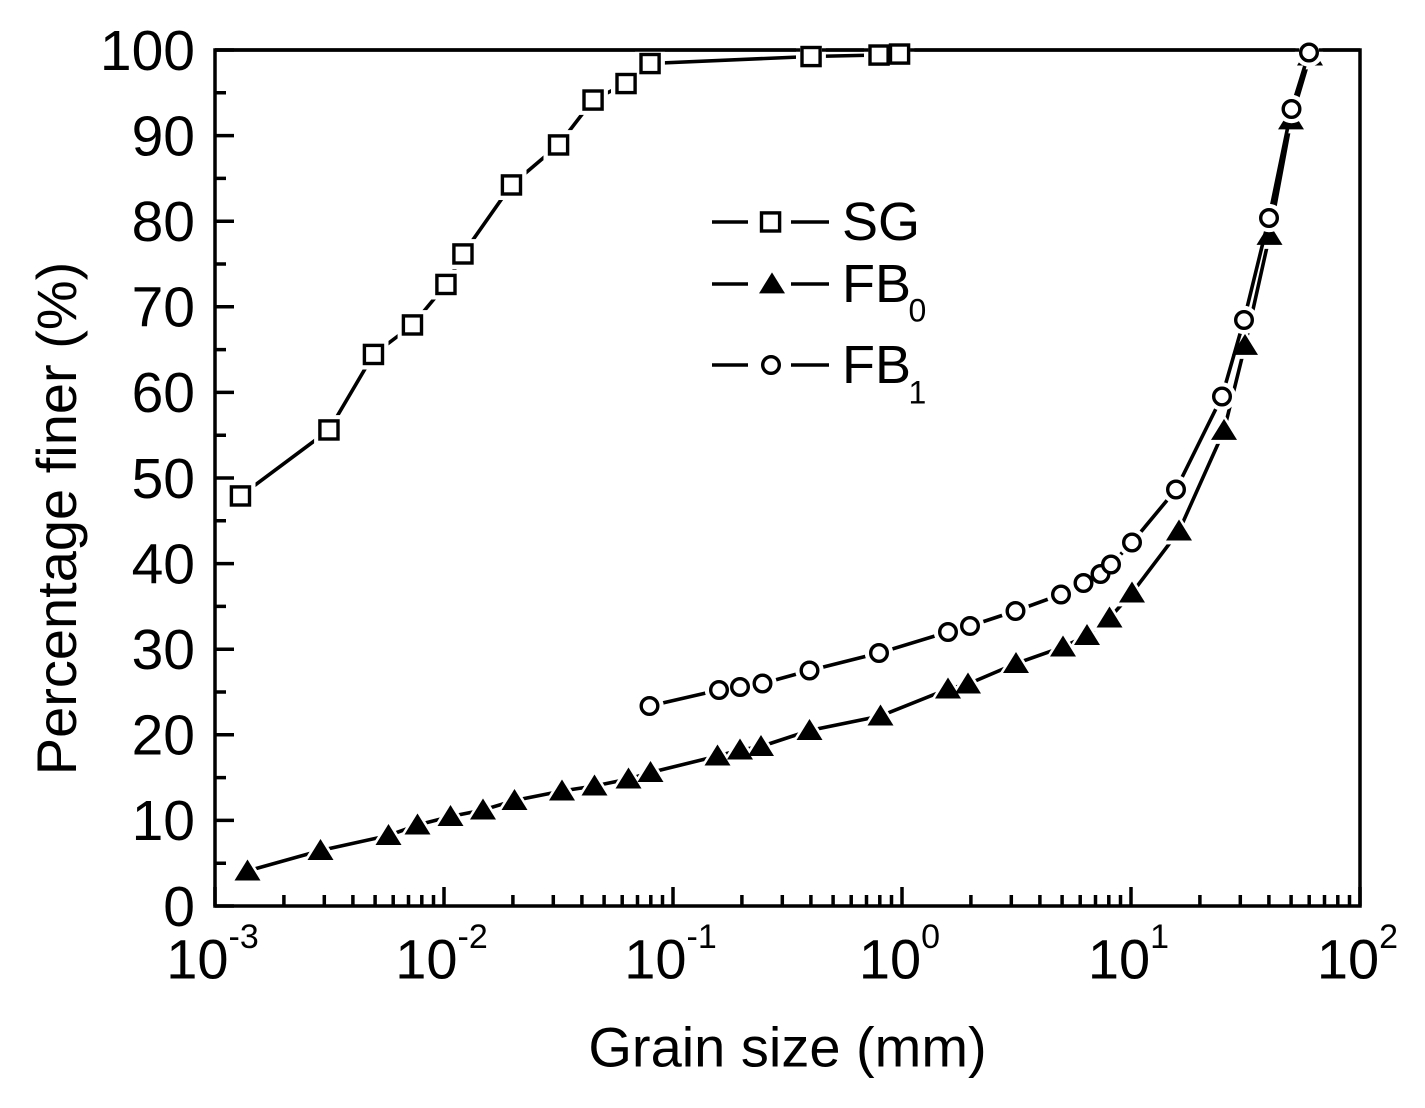 The height and width of the screenshot is (1108, 1425). What do you see at coordinates (163, 479) in the screenshot?
I see `svg-text: 50` at bounding box center [163, 479].